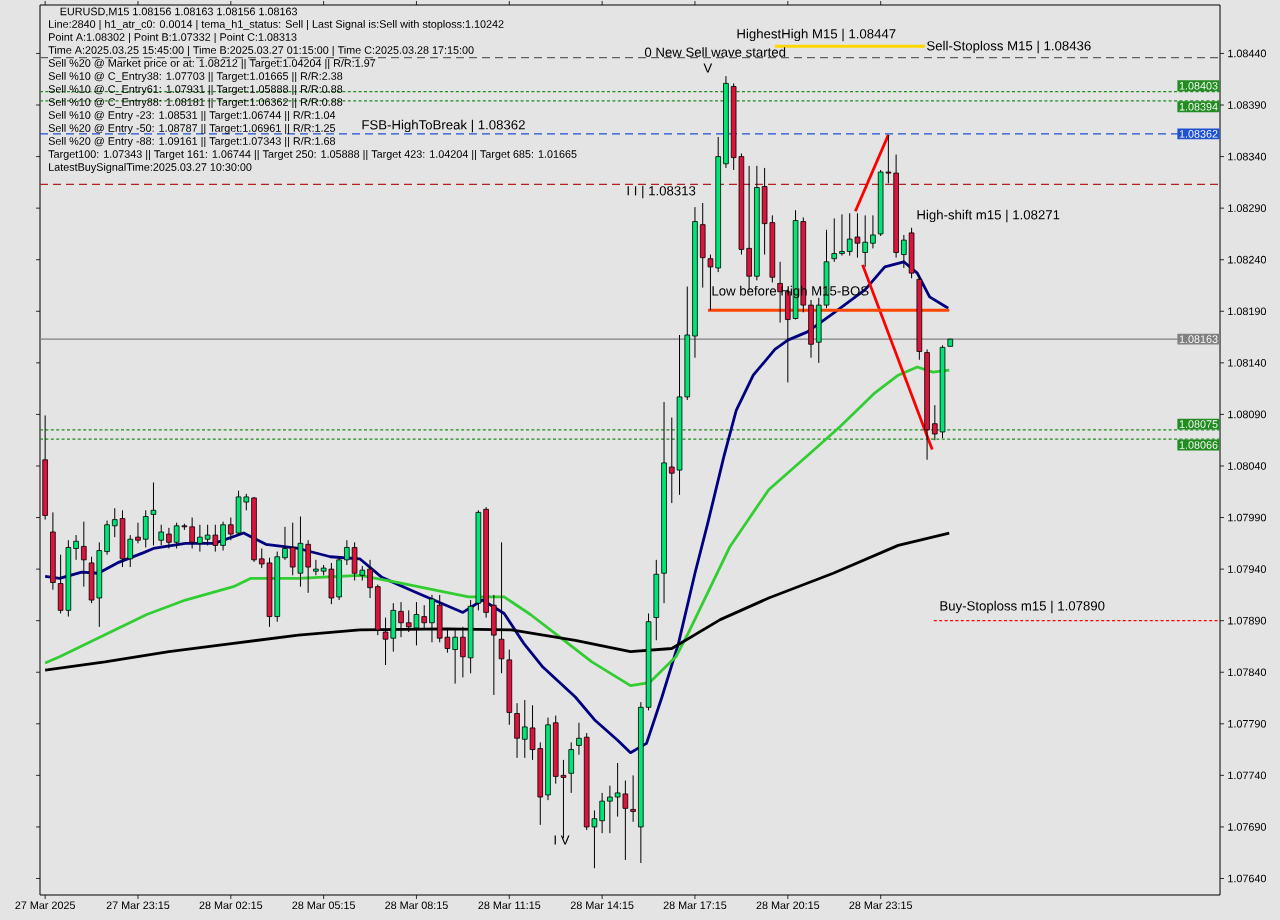 The height and width of the screenshot is (920, 1280). Describe the element at coordinates (192, 142) in the screenshot. I see `annotation: Sell %20 @ Entry -88: 1.09161 || Target:1.07343 || R/R:1.68` at that location.